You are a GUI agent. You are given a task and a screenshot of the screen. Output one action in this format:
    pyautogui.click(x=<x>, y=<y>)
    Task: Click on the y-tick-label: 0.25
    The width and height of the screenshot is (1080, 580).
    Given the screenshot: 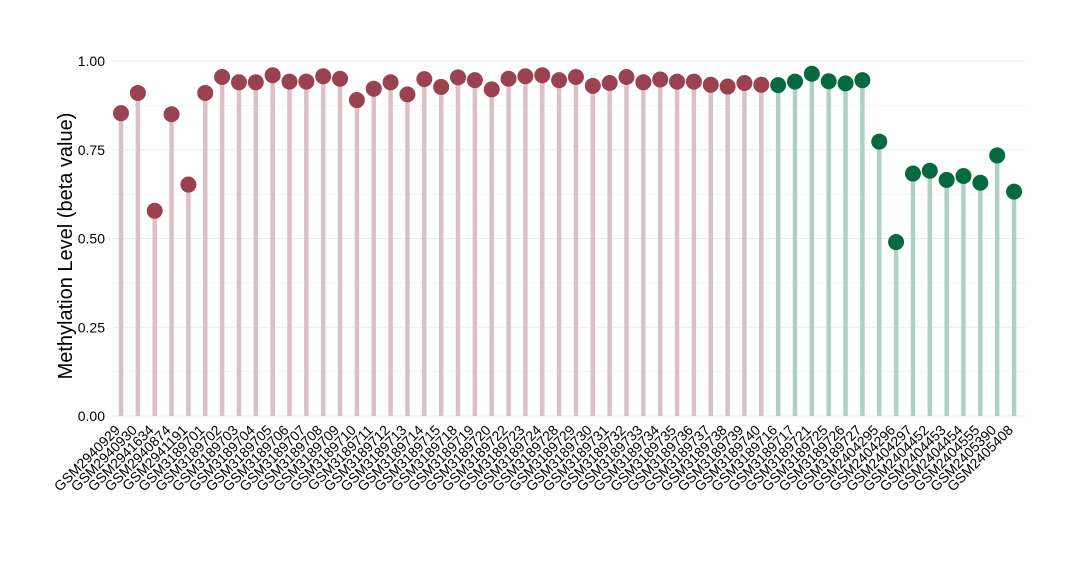 What is the action you would take?
    pyautogui.click(x=91, y=327)
    